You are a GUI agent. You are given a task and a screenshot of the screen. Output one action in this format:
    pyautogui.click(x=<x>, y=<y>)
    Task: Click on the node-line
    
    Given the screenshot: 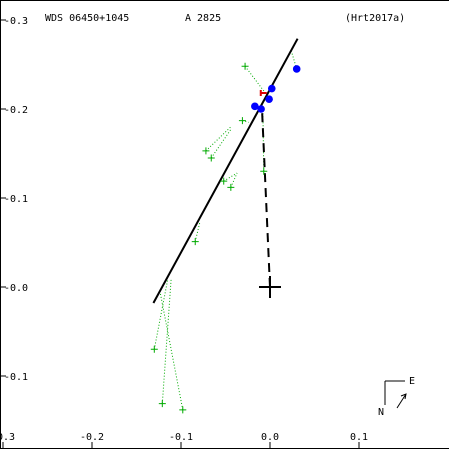 What is the action you would take?
    pyautogui.click(x=265, y=198)
    